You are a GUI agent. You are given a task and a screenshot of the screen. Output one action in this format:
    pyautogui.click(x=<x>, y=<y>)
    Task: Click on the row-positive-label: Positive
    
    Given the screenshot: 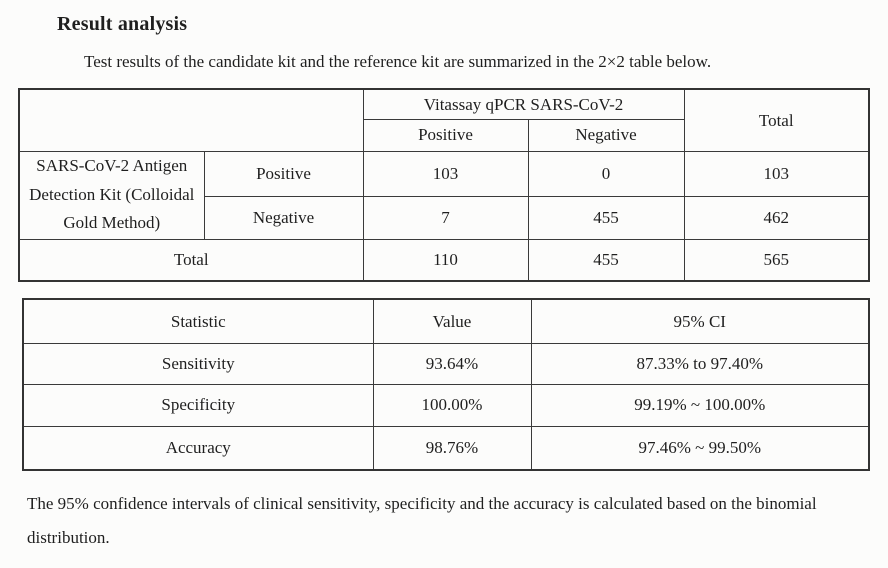 What is the action you would take?
    pyautogui.click(x=283, y=173)
    